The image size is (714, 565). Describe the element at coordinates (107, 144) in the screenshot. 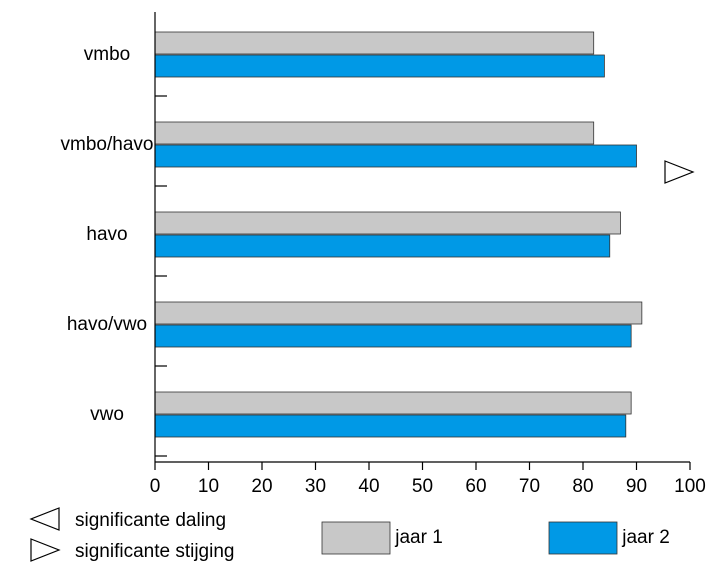

I see `category-label-vmbo-havo: vmbo/havo` at that location.